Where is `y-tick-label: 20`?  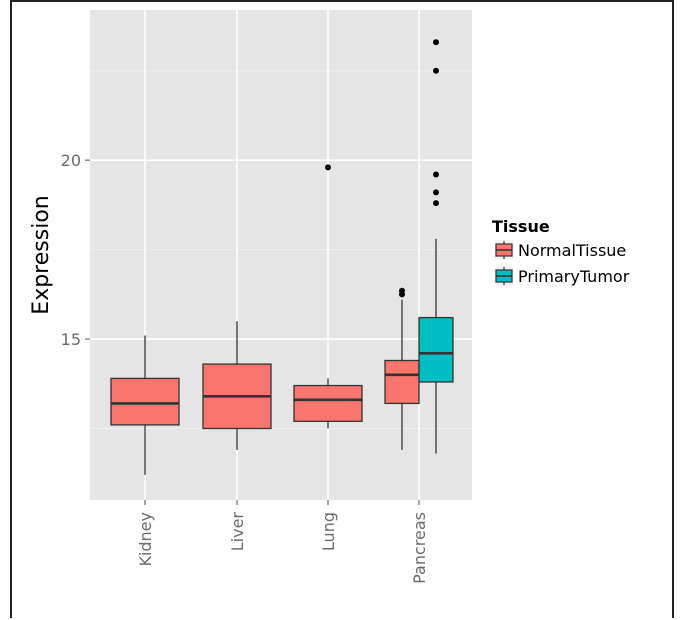
y-tick-label: 20 is located at coordinates (71, 160).